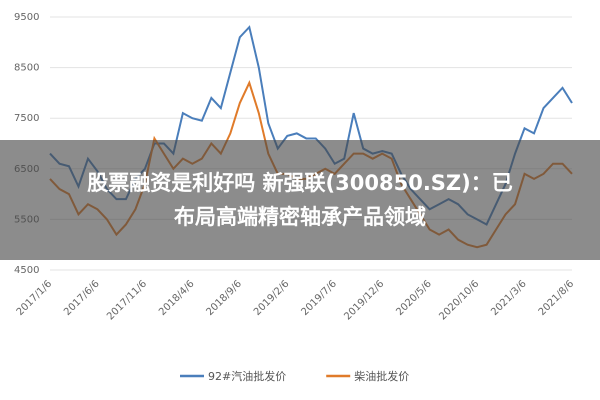 This screenshot has height=400, width=600. What do you see at coordinates (509, 298) in the screenshot?
I see `x-tick-label: 2021/3/6` at bounding box center [509, 298].